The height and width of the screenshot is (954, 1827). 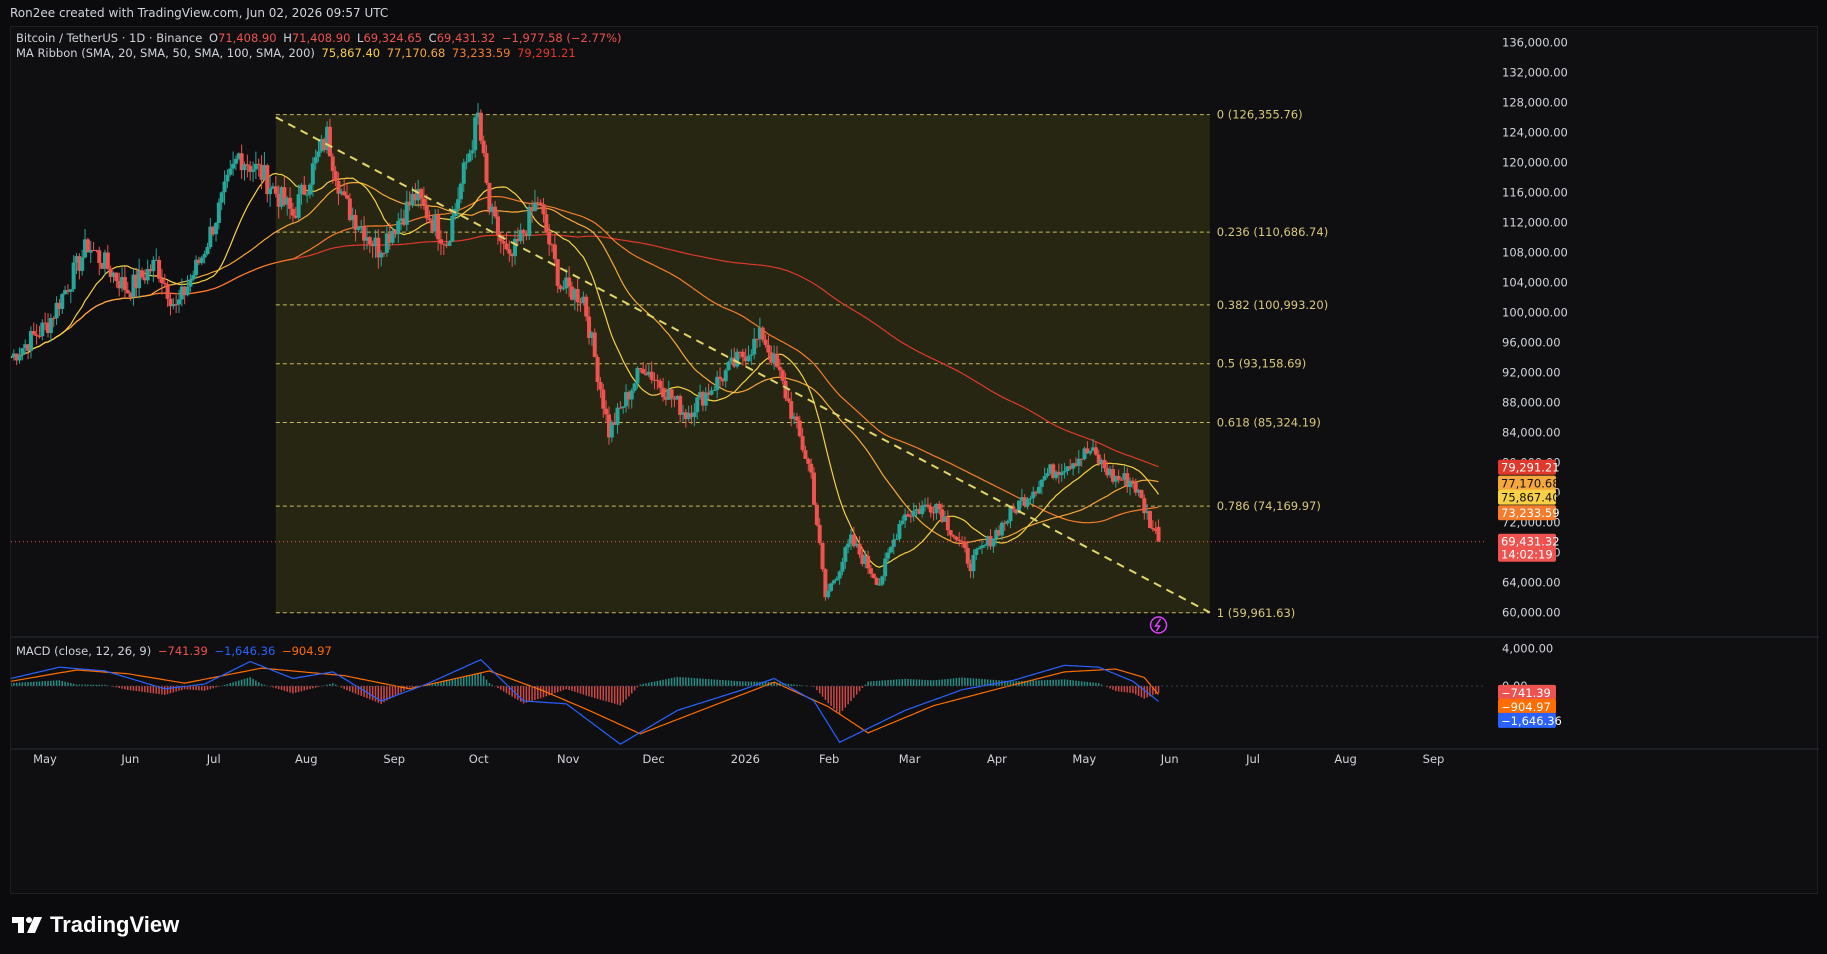 I want to click on price-tick-label: 60,000.00, so click(x=1531, y=612).